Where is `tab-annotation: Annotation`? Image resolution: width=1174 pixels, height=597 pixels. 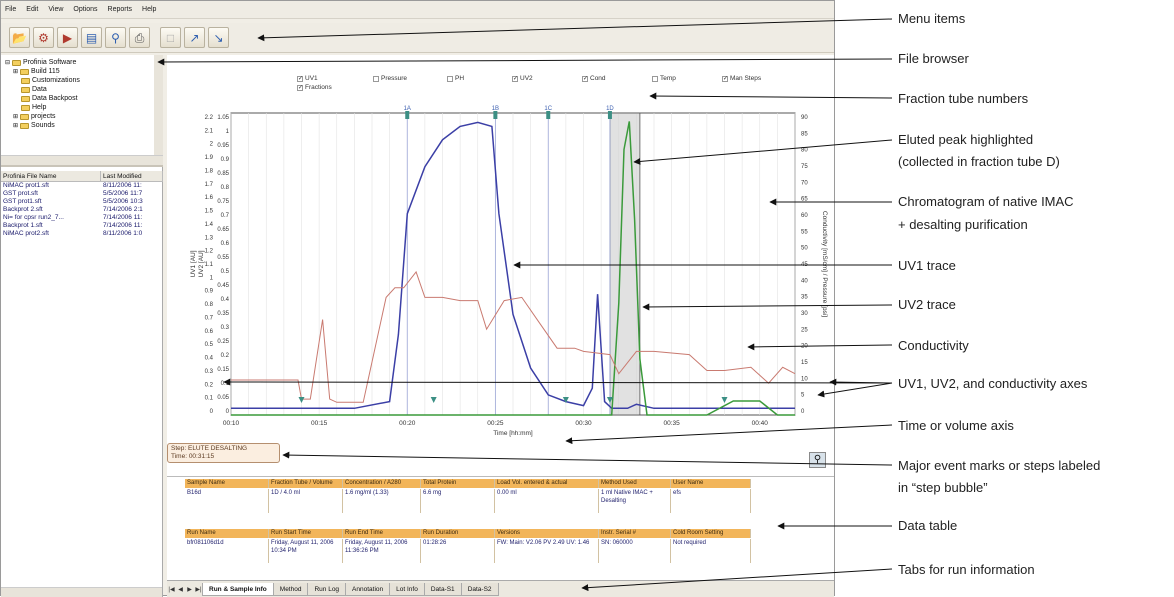
tab-annotation: Annotation is located at coordinates (368, 589).